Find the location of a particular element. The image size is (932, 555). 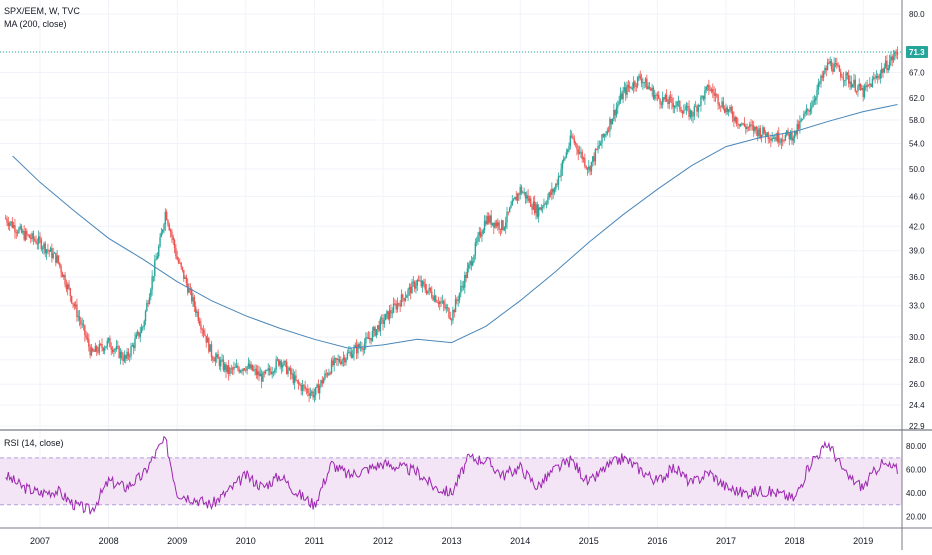

rsi-label: RSI (14, close) is located at coordinates (34, 443).